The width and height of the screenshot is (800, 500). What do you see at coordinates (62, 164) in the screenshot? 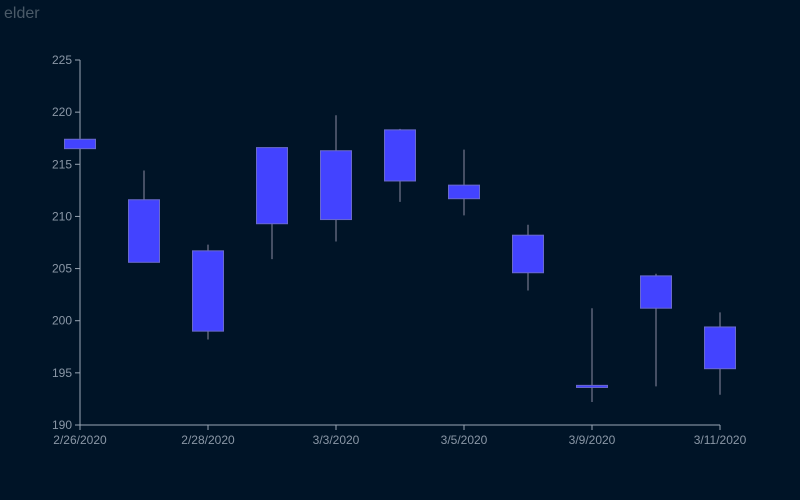
I see `y-tick-label: 215` at bounding box center [62, 164].